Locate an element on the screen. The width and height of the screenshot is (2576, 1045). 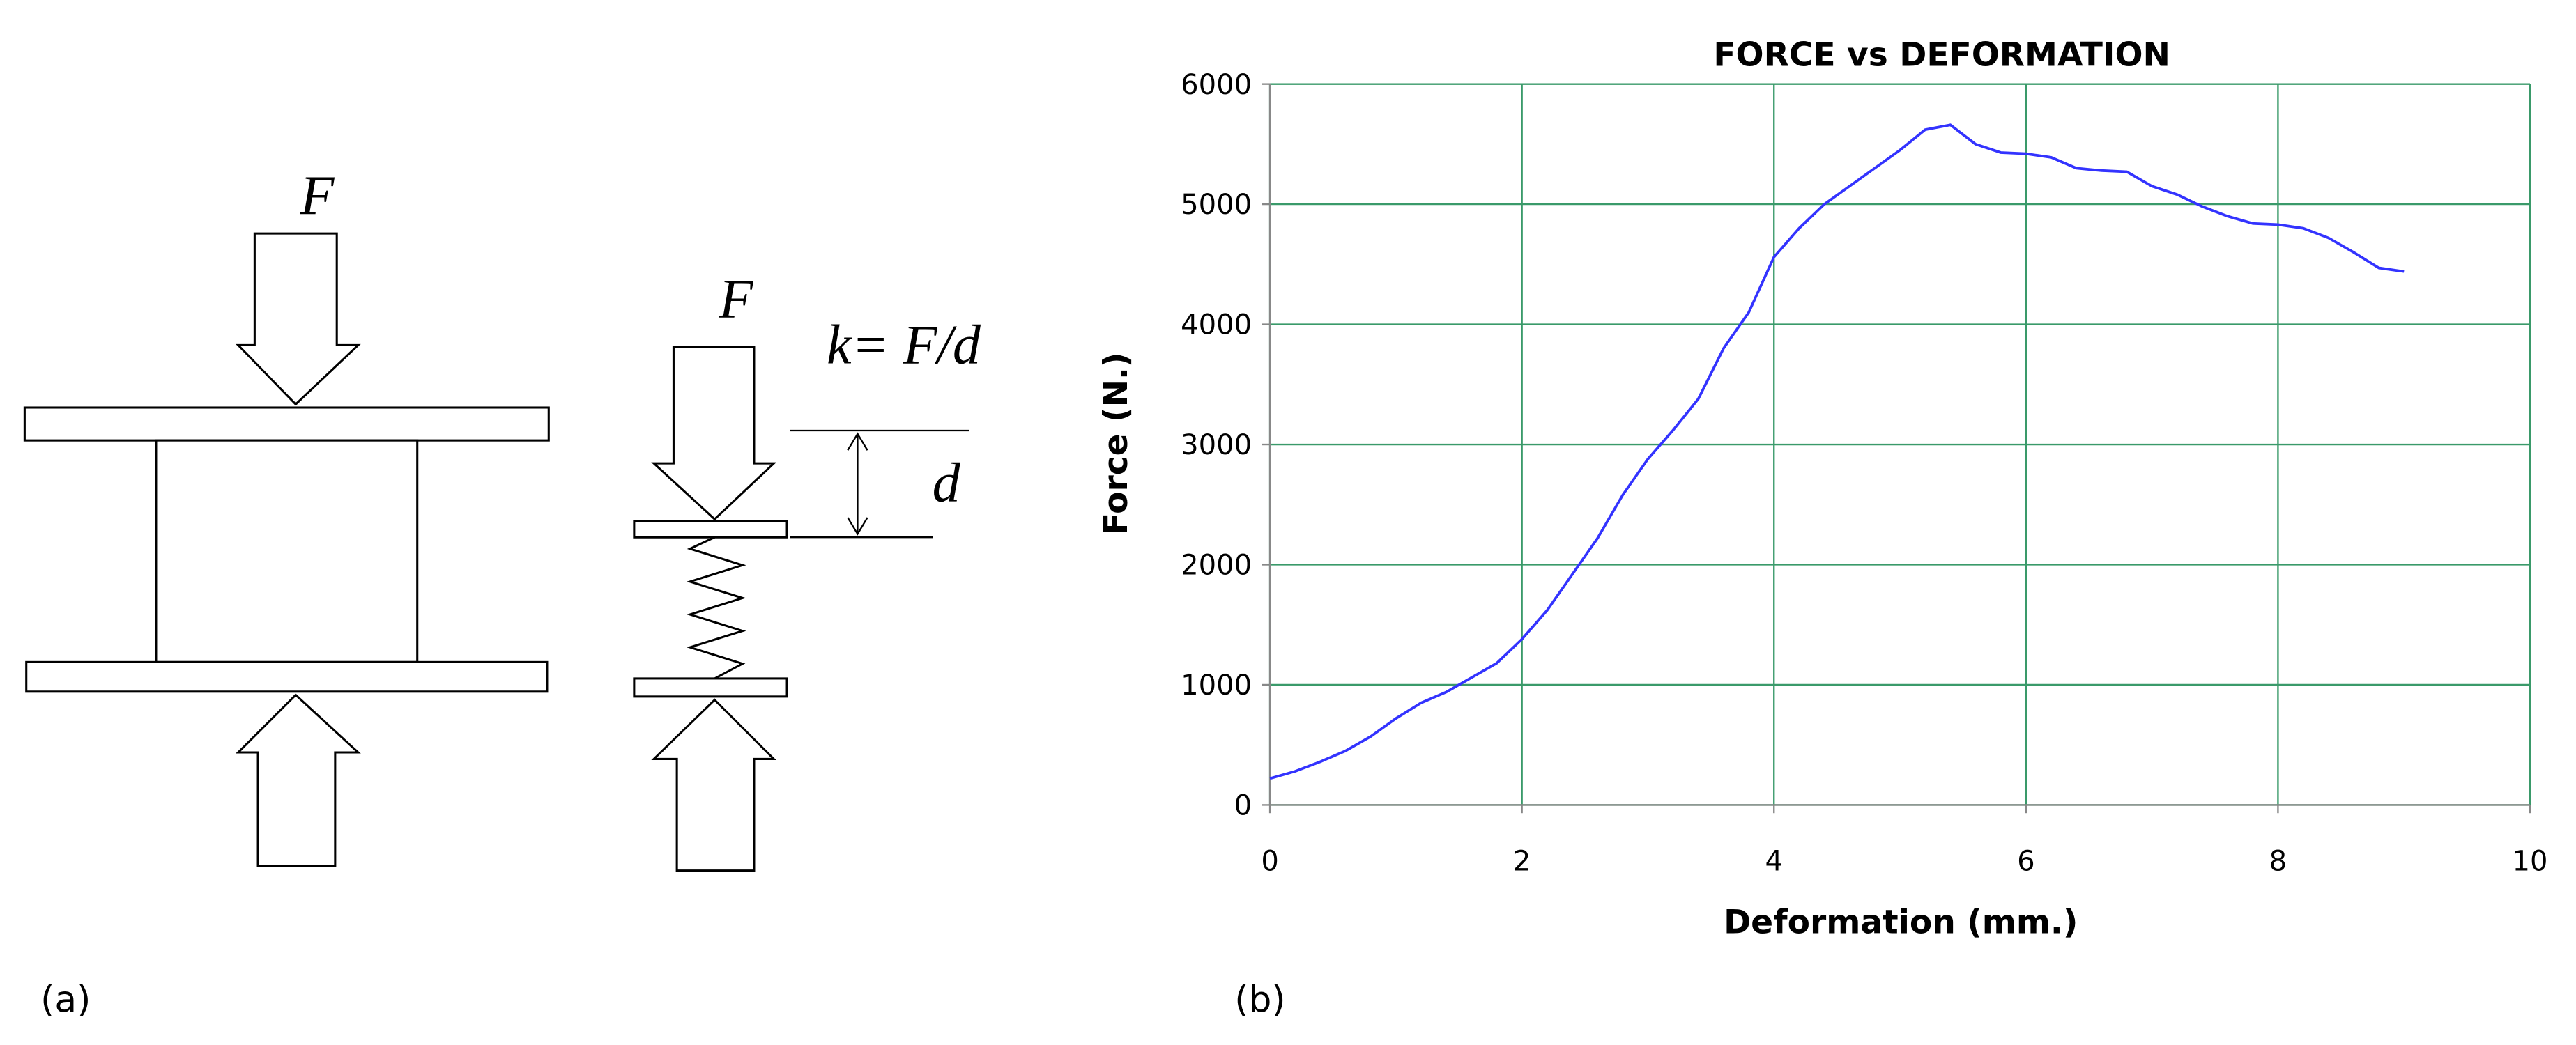
y-tick-label: 2000 is located at coordinates (1216, 566).